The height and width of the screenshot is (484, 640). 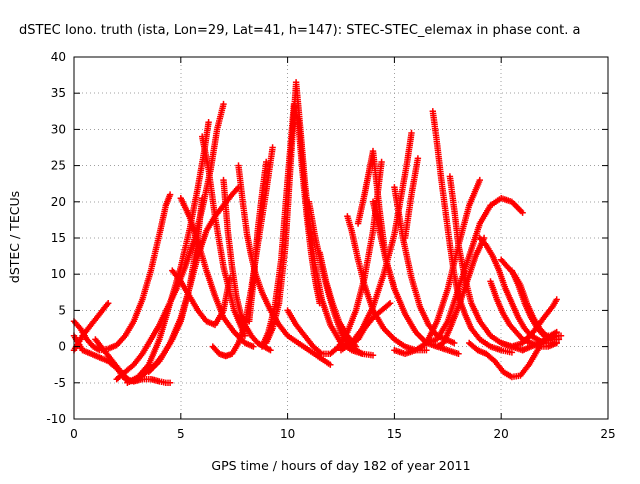 What do you see at coordinates (74, 434) in the screenshot?
I see `x-tick-label: 0` at bounding box center [74, 434].